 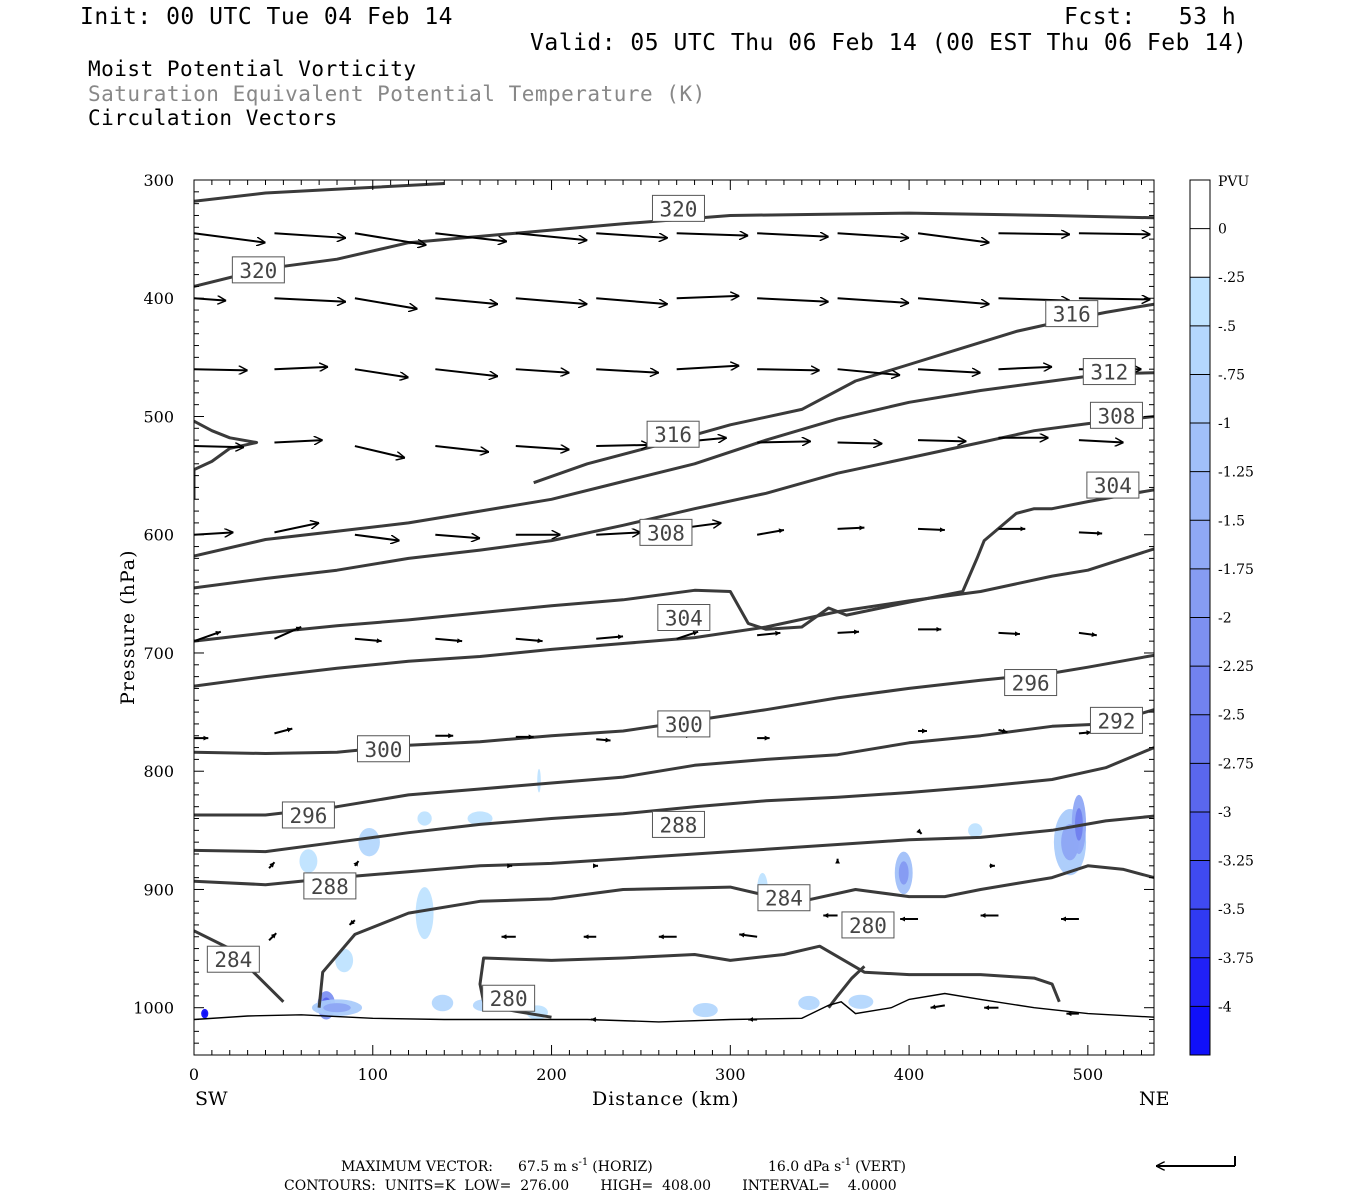 I want to click on y-tick-label: 900, so click(x=158, y=889).